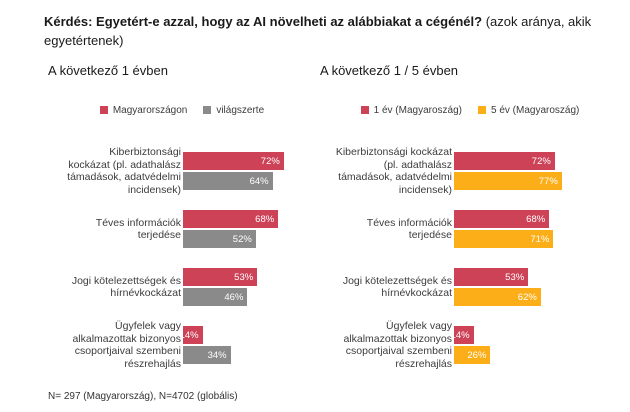 The width and height of the screenshot is (630, 412). What do you see at coordinates (389, 70) in the screenshot?
I see `panel-subtitle: A következő 1 / 5 évben` at bounding box center [389, 70].